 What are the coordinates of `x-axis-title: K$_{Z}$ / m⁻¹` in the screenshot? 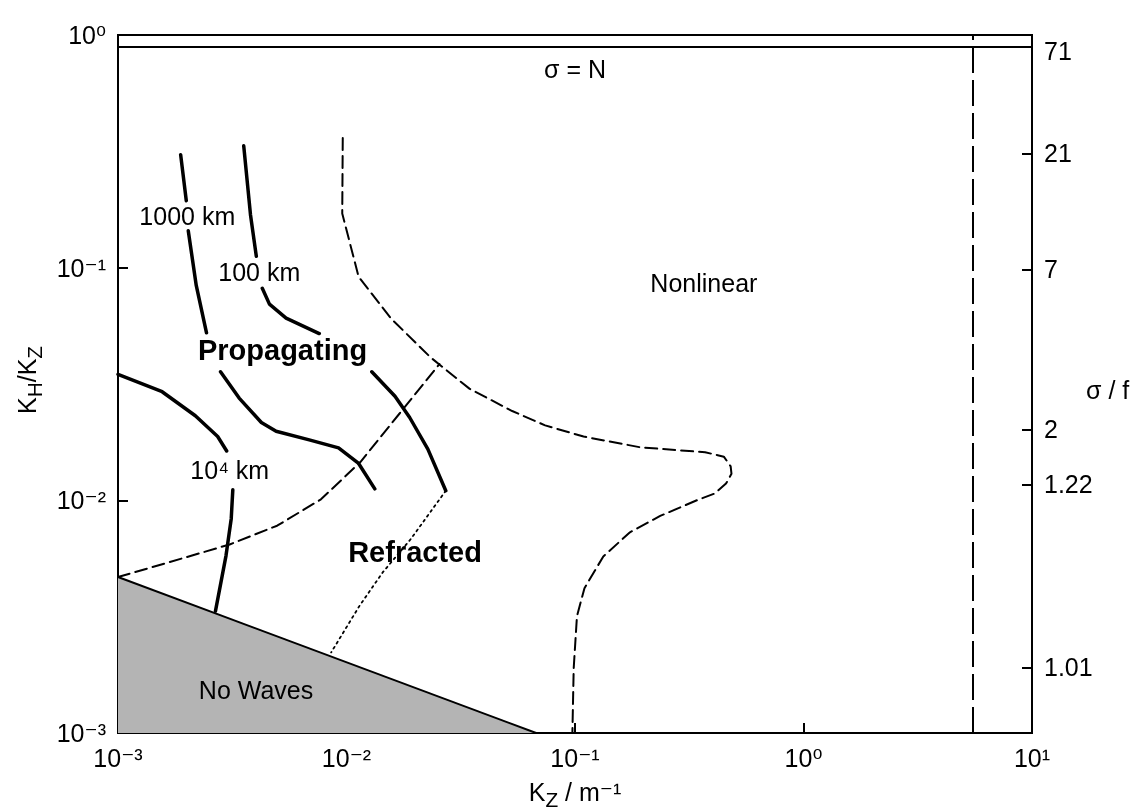 It's located at (575, 795).